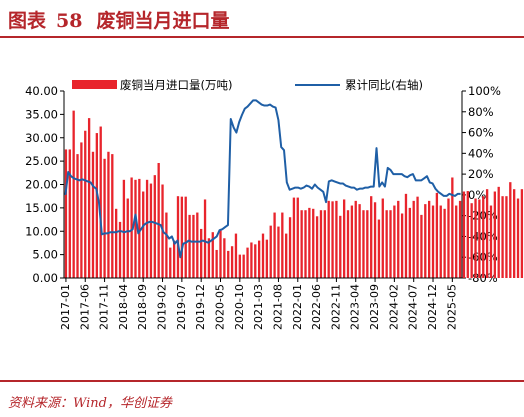  What do you see at coordinates (477, 195) in the screenshot?
I see `right-tick-label: 0%` at bounding box center [477, 195].